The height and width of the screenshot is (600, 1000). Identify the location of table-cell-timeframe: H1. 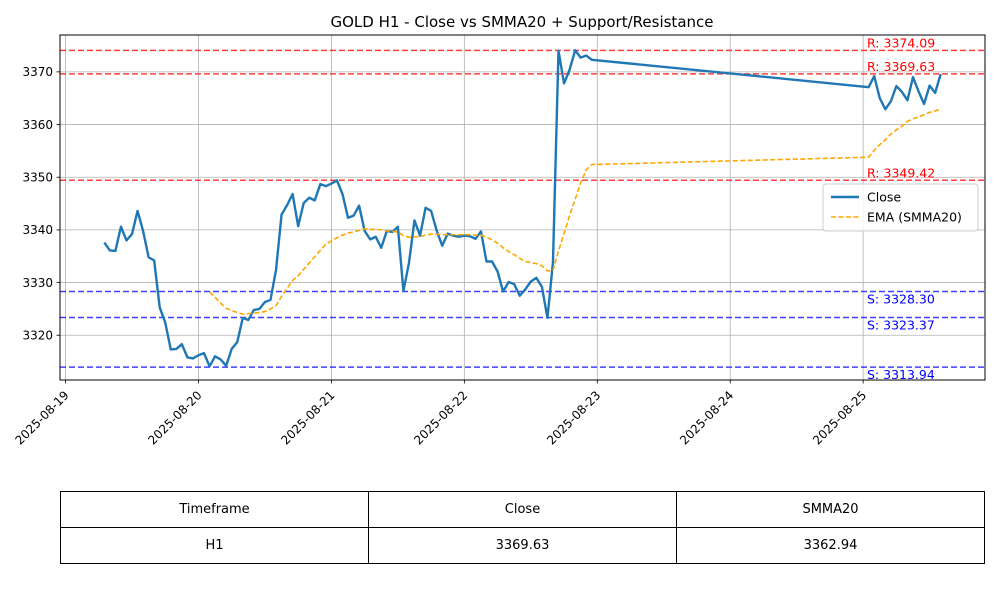
(214, 545).